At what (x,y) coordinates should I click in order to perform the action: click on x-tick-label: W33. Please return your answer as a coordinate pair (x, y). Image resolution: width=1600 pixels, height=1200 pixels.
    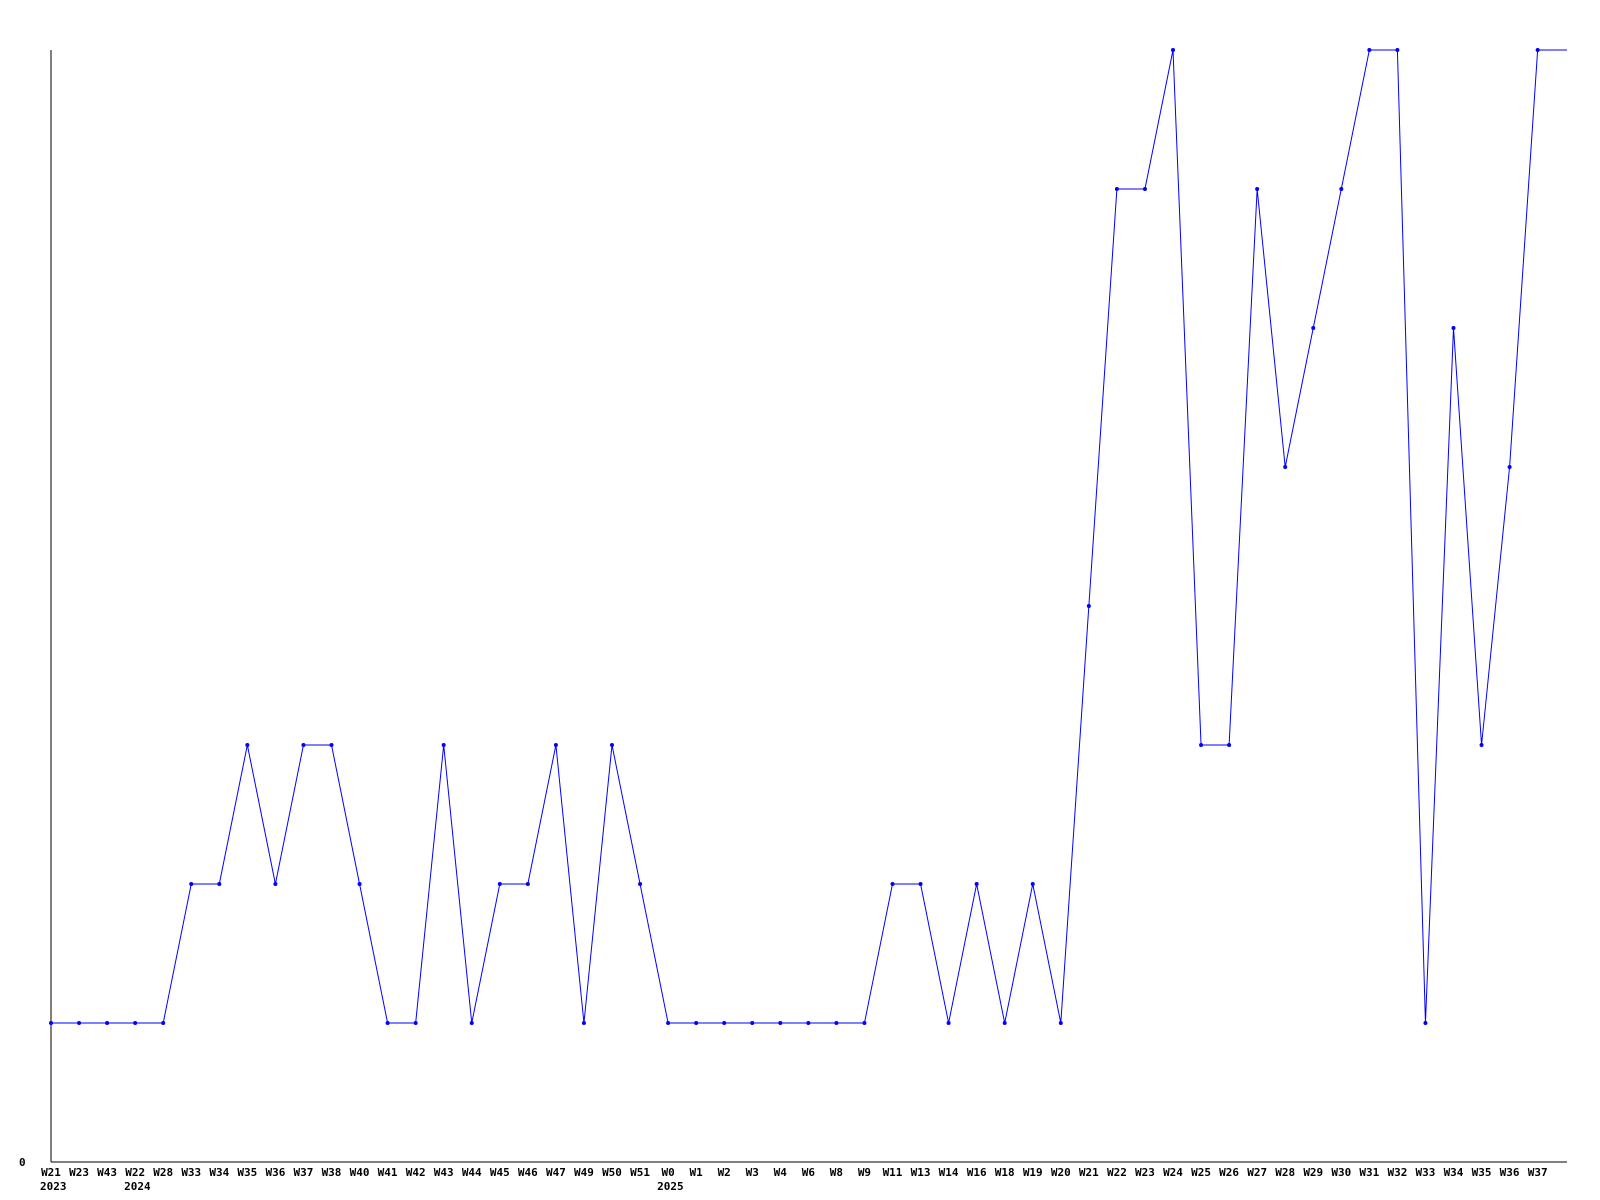
    Looking at the image, I should click on (191, 1172).